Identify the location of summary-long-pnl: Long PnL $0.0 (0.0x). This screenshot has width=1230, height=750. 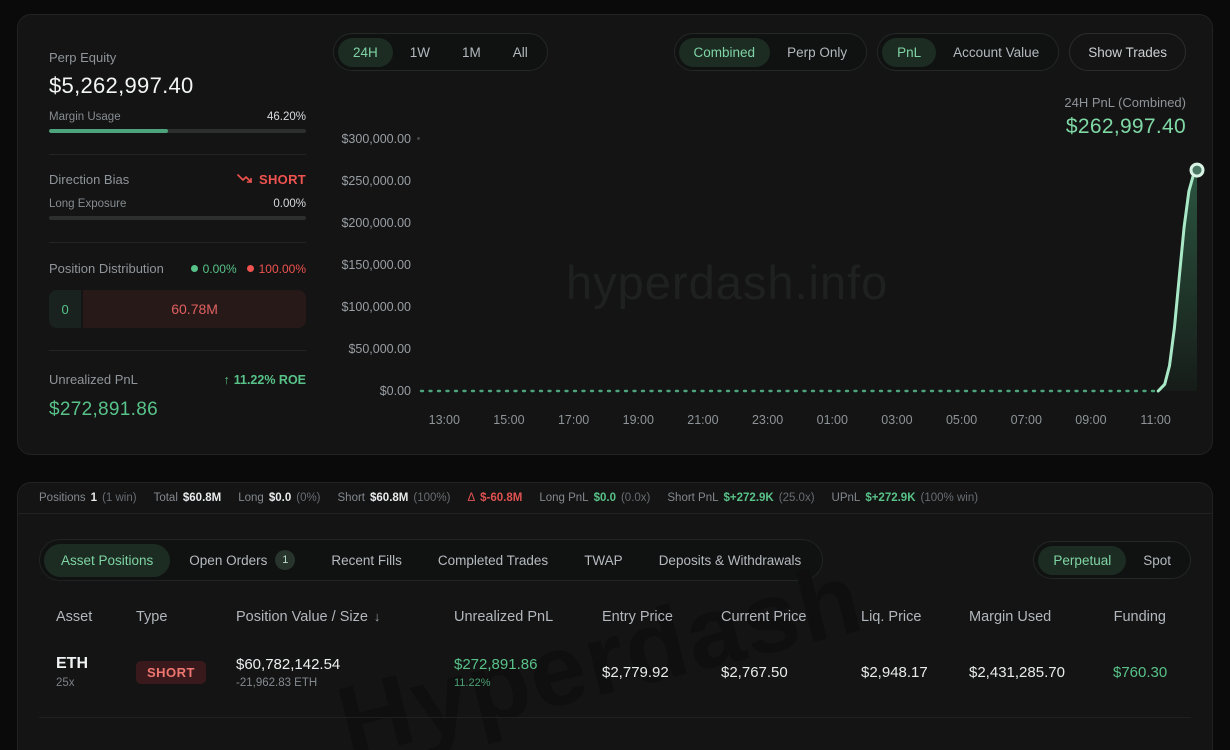
(595, 498).